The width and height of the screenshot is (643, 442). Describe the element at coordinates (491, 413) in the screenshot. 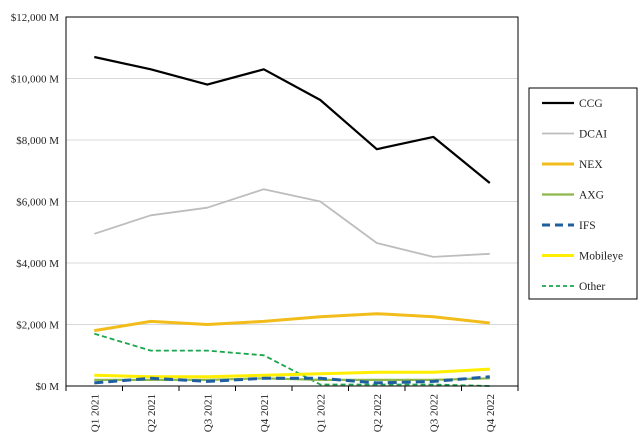

I see `x-tick-label: Q4 2022` at that location.